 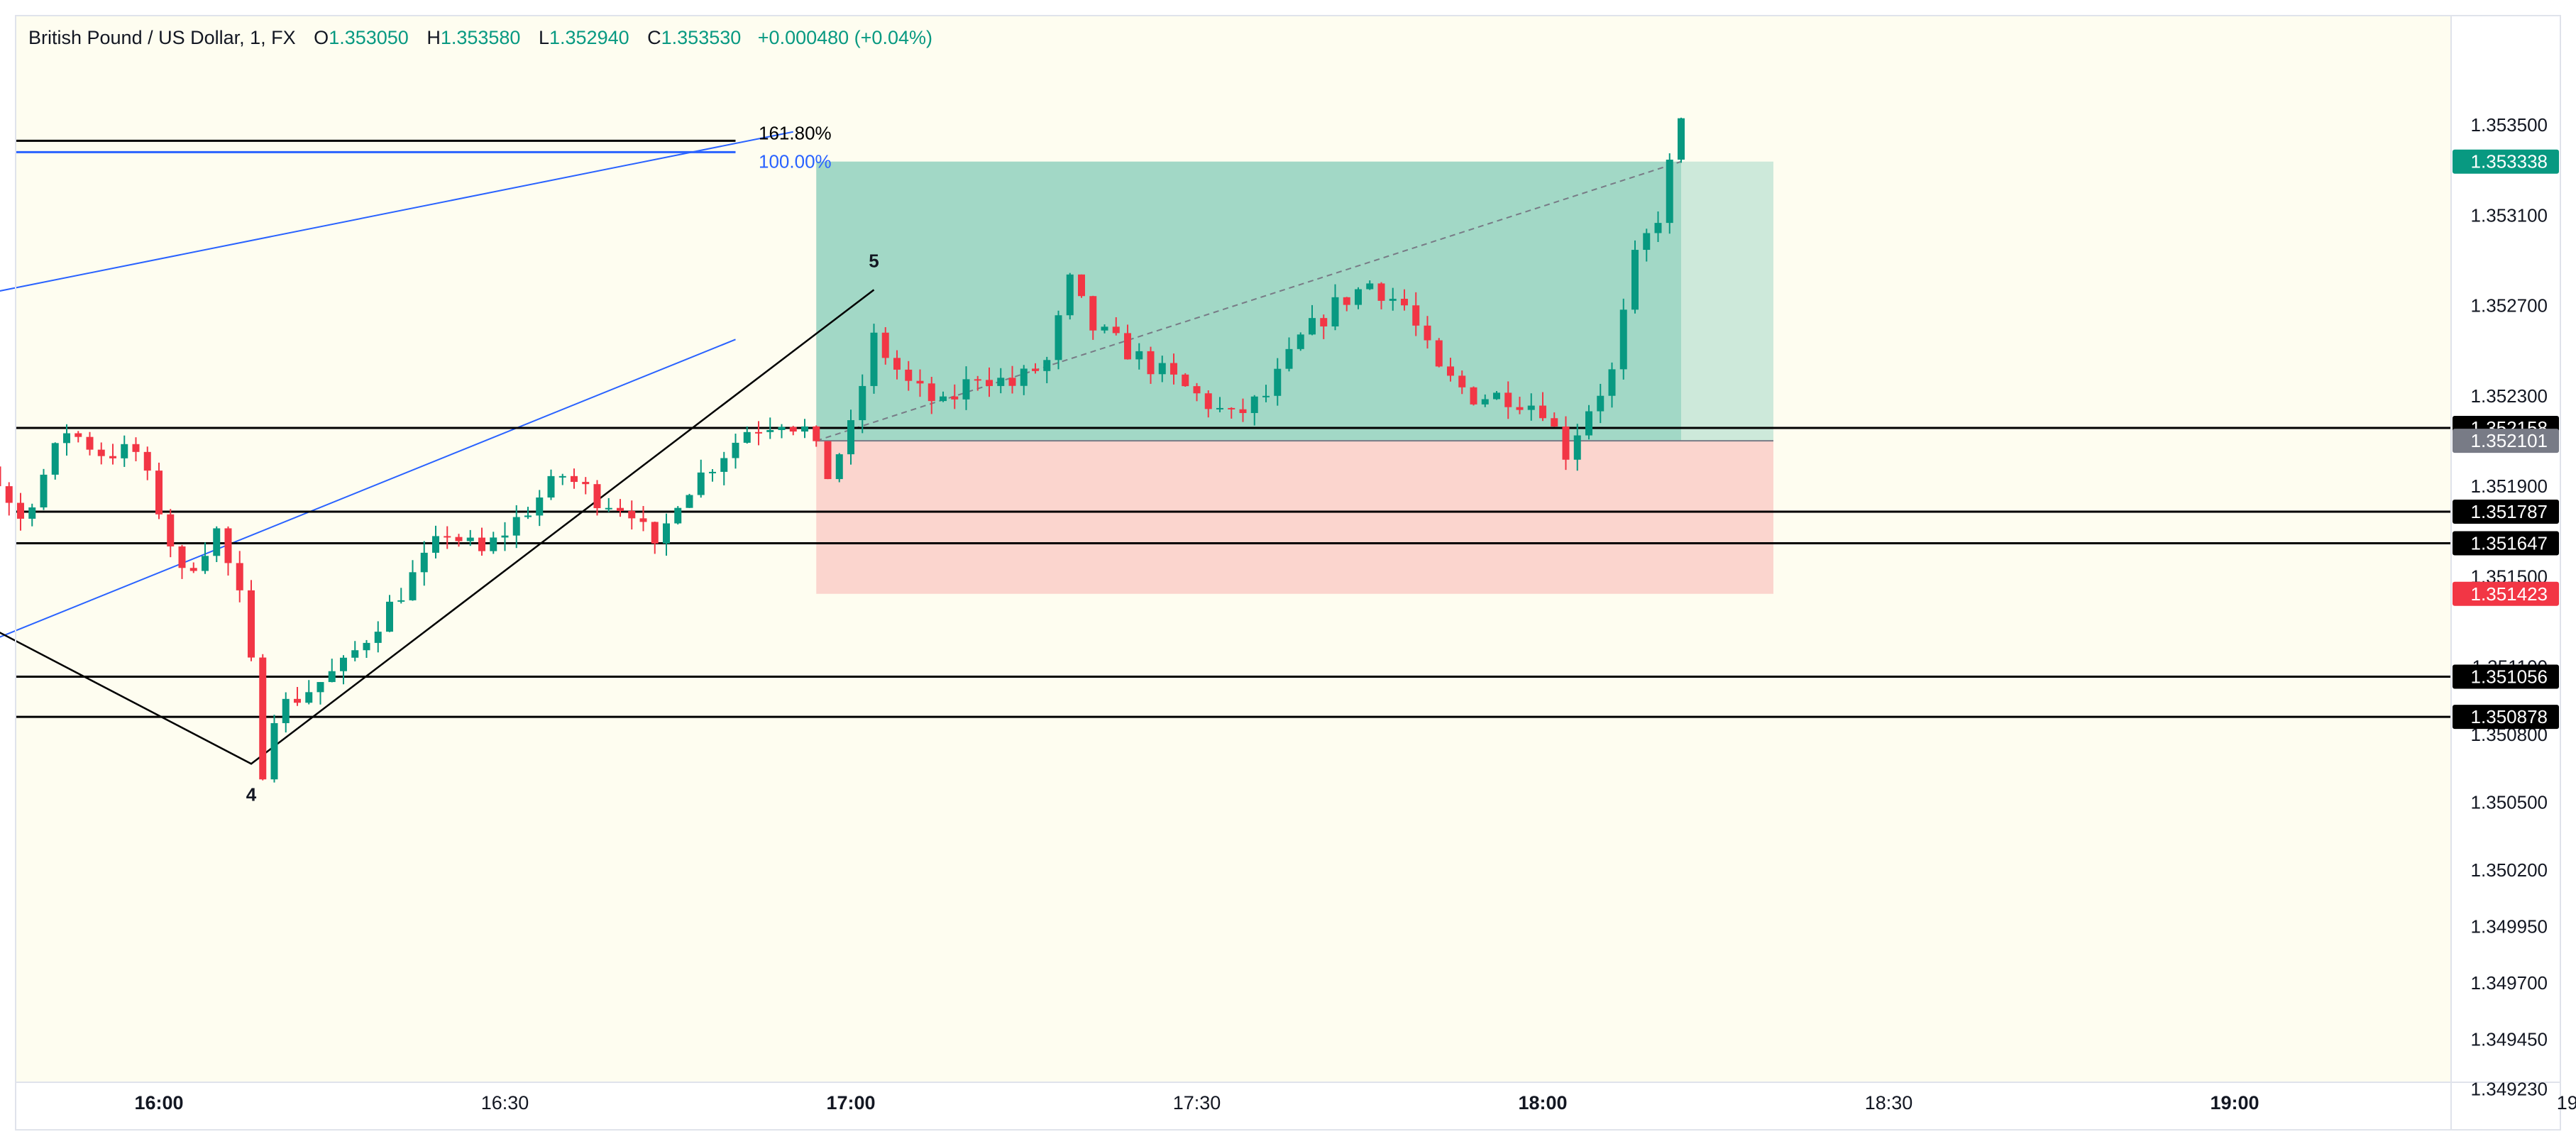 What do you see at coordinates (795, 133) in the screenshot?
I see `fib-level-label: 161.80%` at bounding box center [795, 133].